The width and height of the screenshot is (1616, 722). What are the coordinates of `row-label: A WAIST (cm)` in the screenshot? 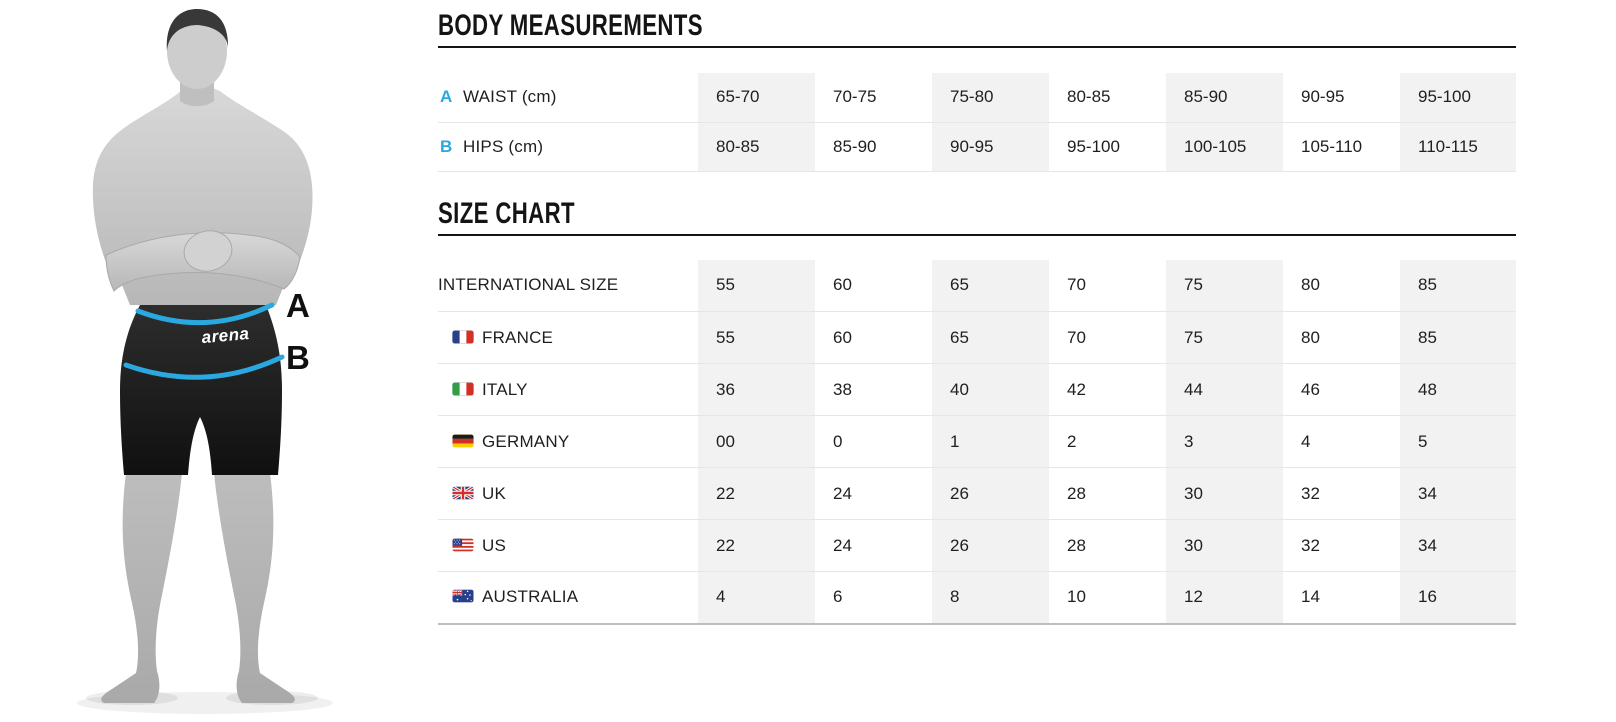 It's located at (568, 98).